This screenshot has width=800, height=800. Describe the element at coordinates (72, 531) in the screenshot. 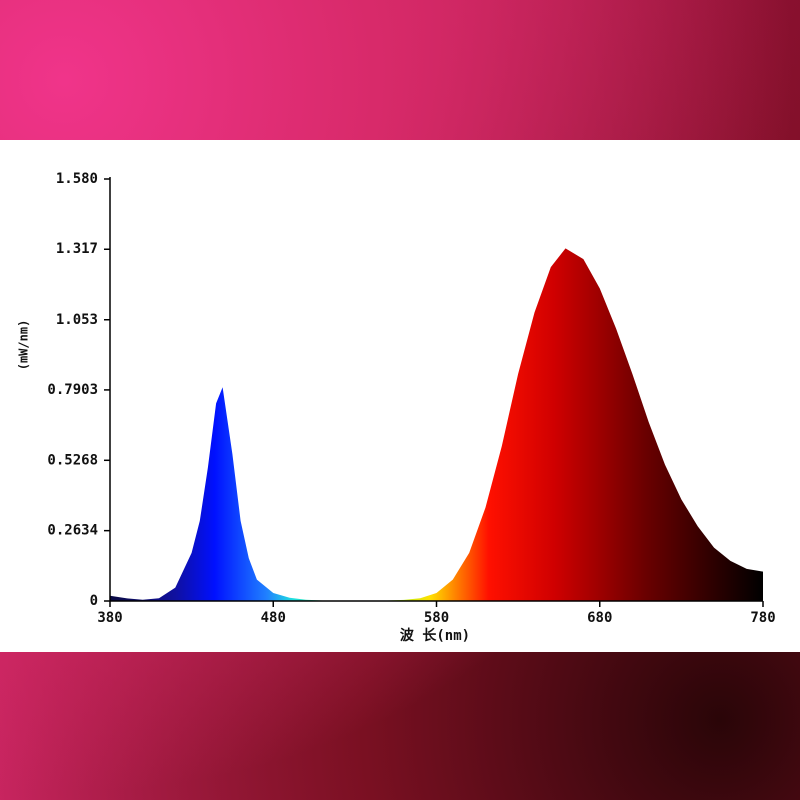

I see `y-tick-label: 0.2634` at that location.